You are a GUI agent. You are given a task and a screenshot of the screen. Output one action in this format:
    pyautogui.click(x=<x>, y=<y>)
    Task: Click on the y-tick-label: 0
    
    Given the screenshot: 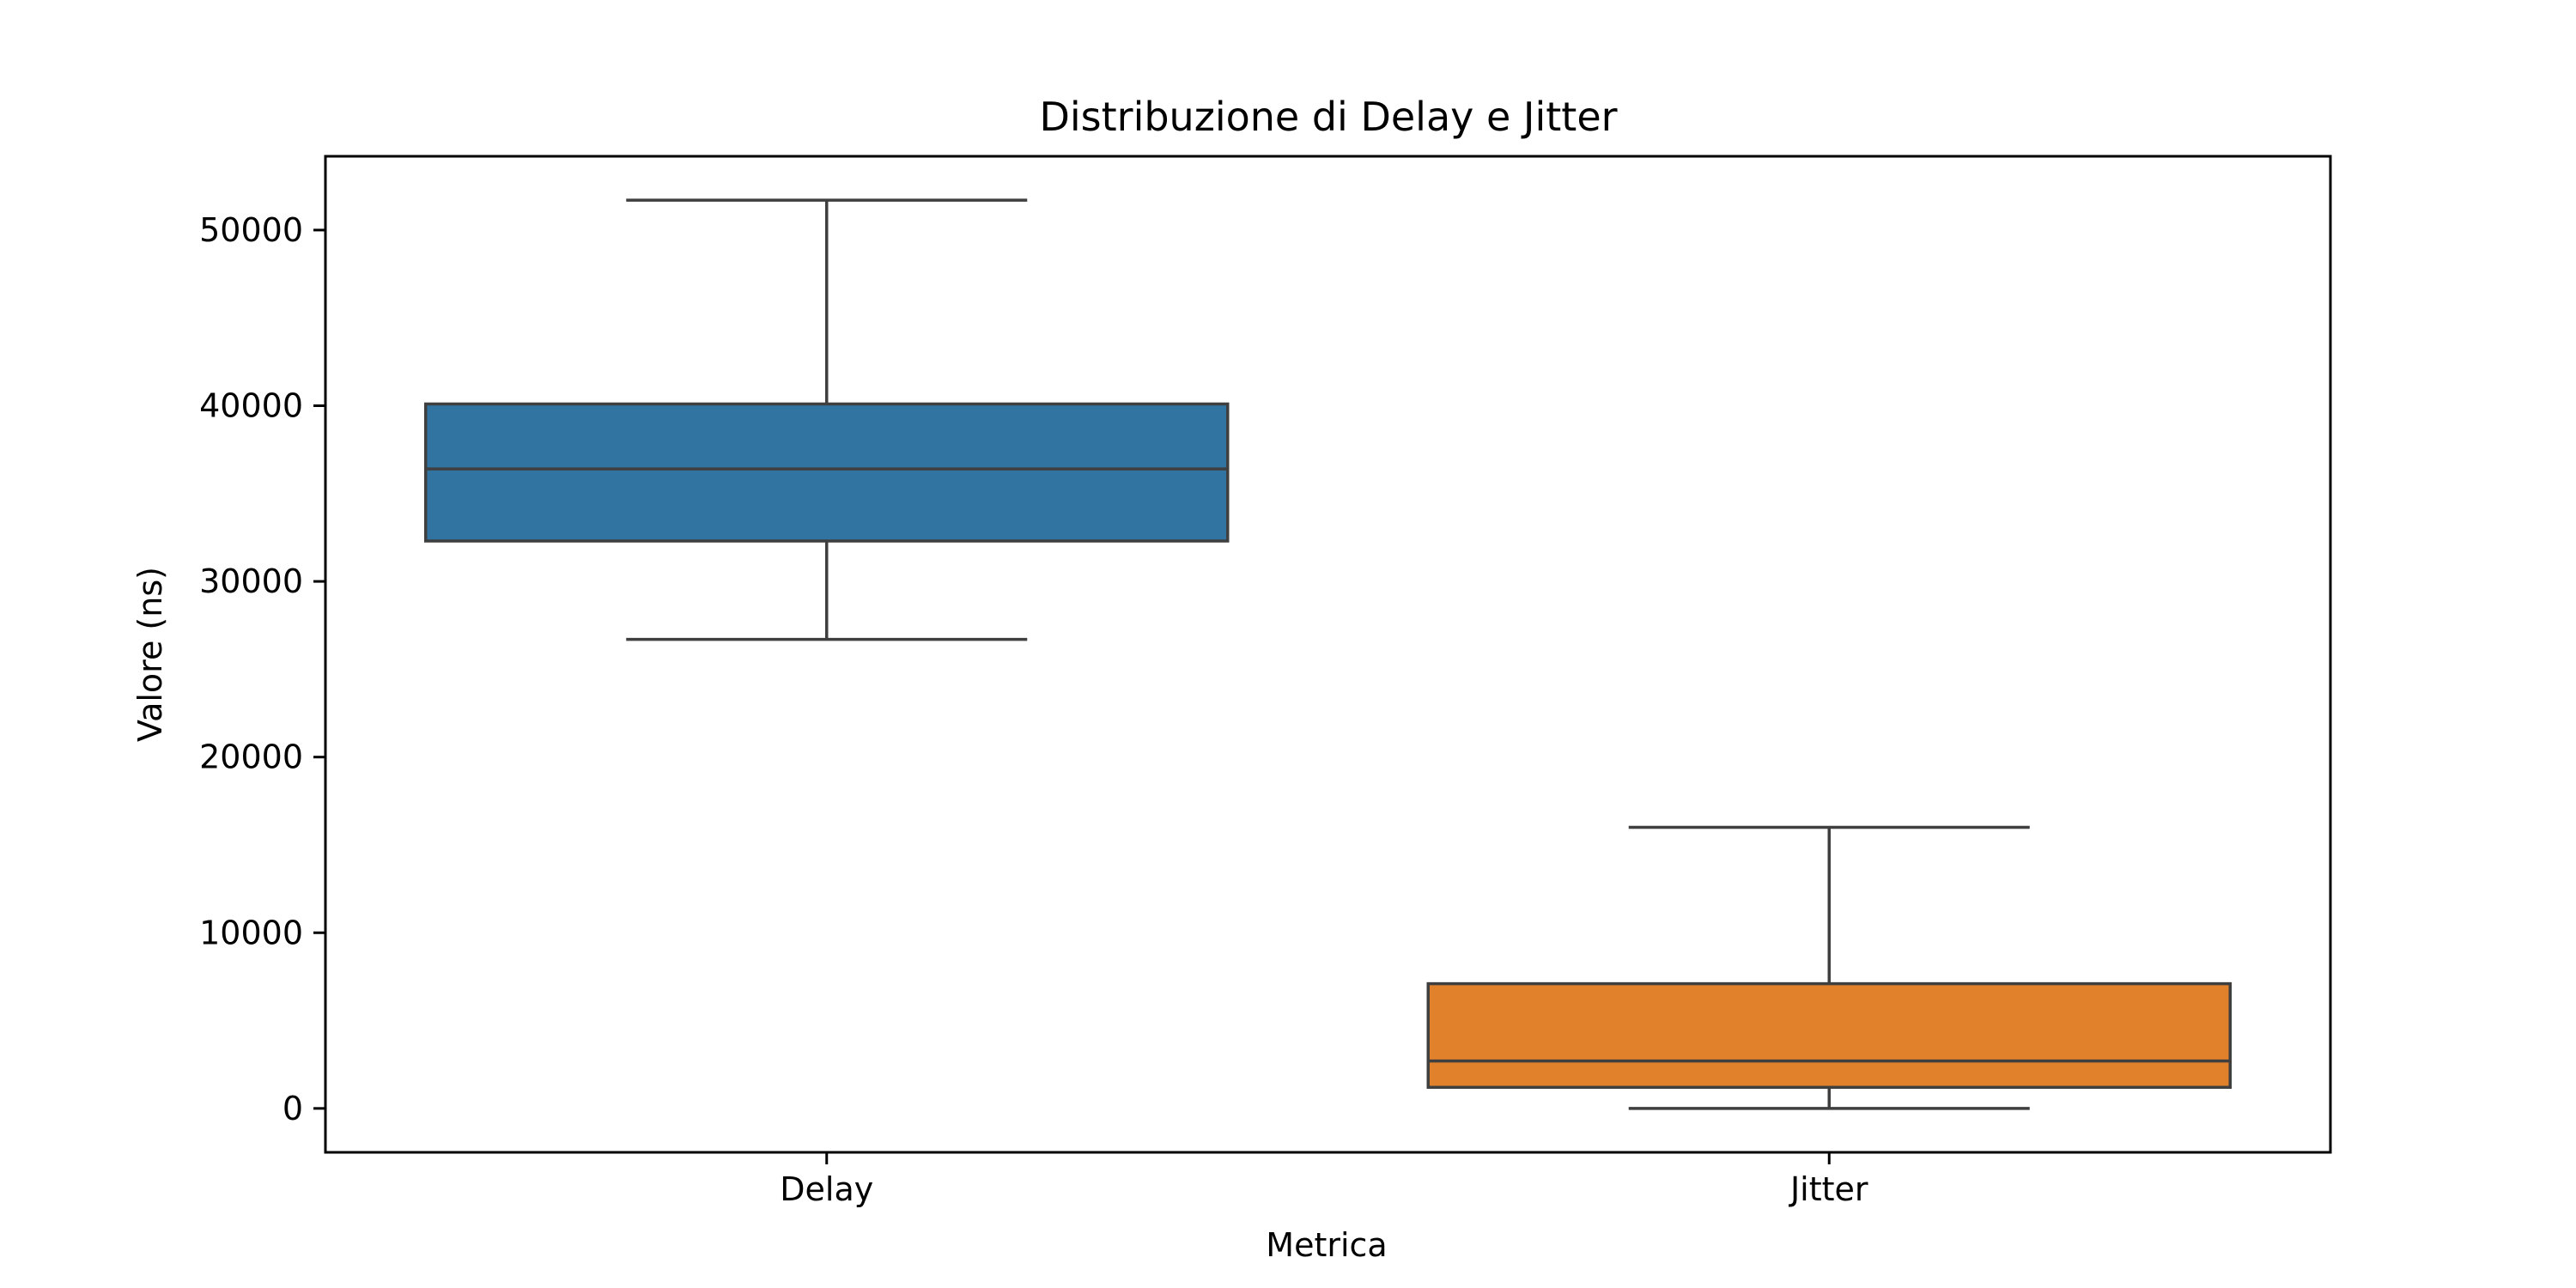 What is the action you would take?
    pyautogui.click(x=293, y=1108)
    